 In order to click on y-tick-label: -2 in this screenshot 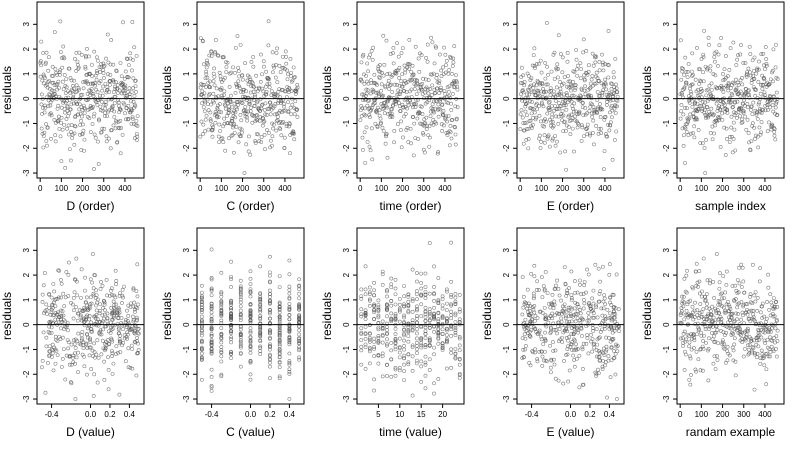, I will do `click(346, 148)`.